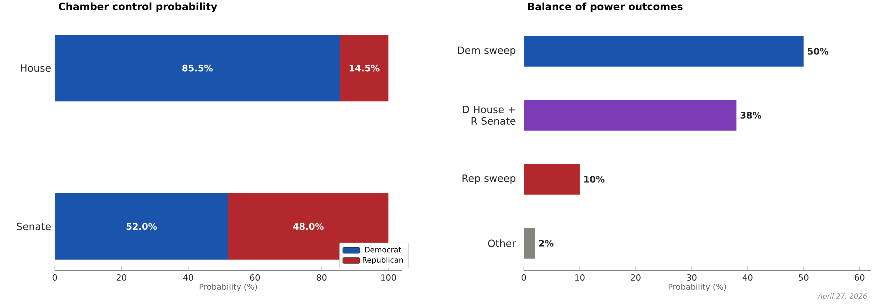  What do you see at coordinates (308, 226) in the screenshot?
I see `data-label: 48.0%` at bounding box center [308, 226].